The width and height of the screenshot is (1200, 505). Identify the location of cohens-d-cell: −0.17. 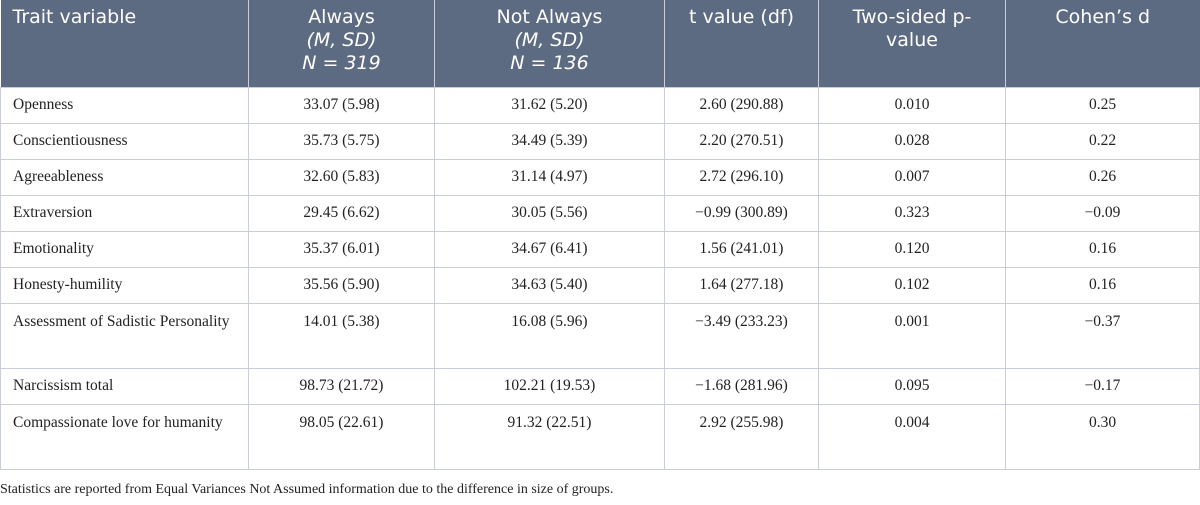
(1102, 386).